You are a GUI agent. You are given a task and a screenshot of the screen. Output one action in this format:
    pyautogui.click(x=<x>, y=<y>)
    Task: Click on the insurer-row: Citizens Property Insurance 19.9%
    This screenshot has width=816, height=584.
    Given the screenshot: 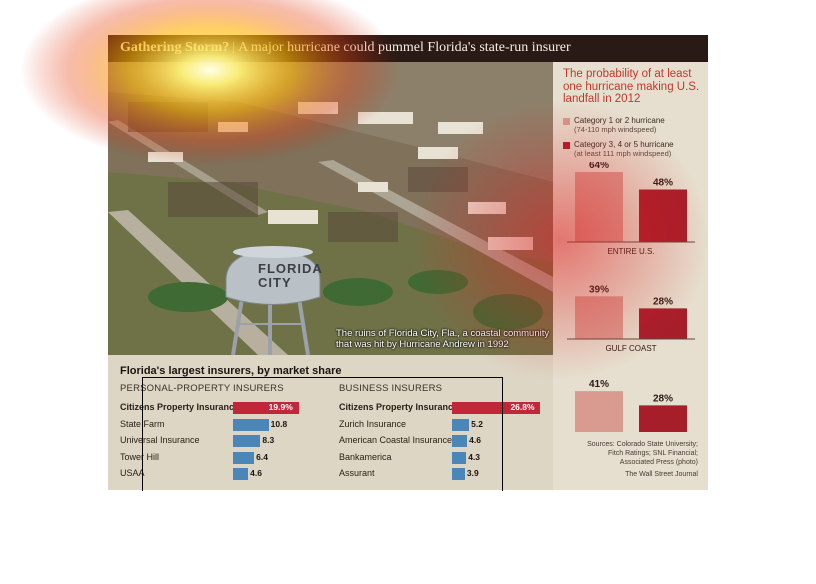 What is the action you would take?
    pyautogui.click(x=227, y=408)
    